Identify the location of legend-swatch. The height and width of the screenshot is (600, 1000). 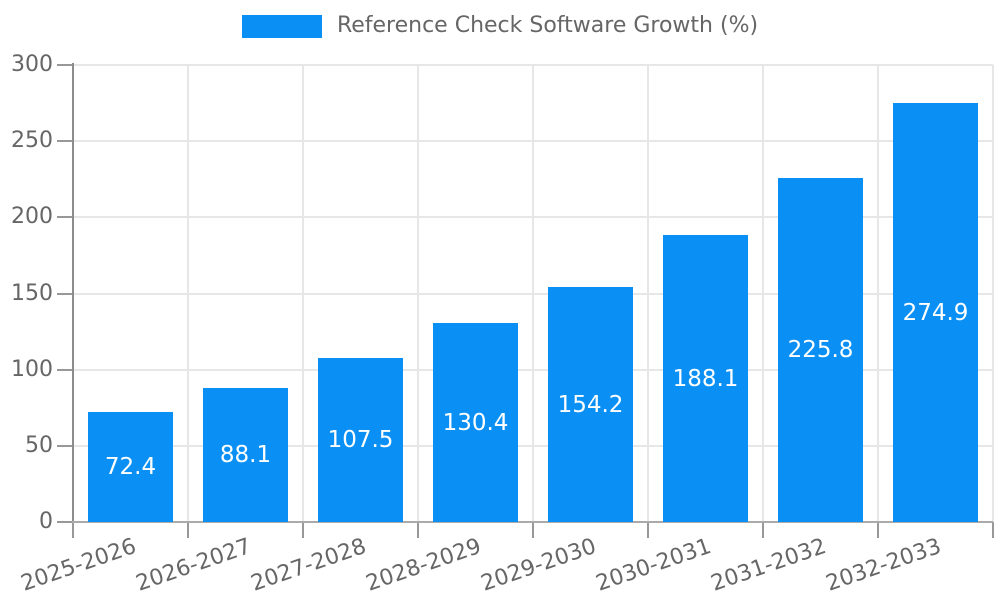
(281, 26).